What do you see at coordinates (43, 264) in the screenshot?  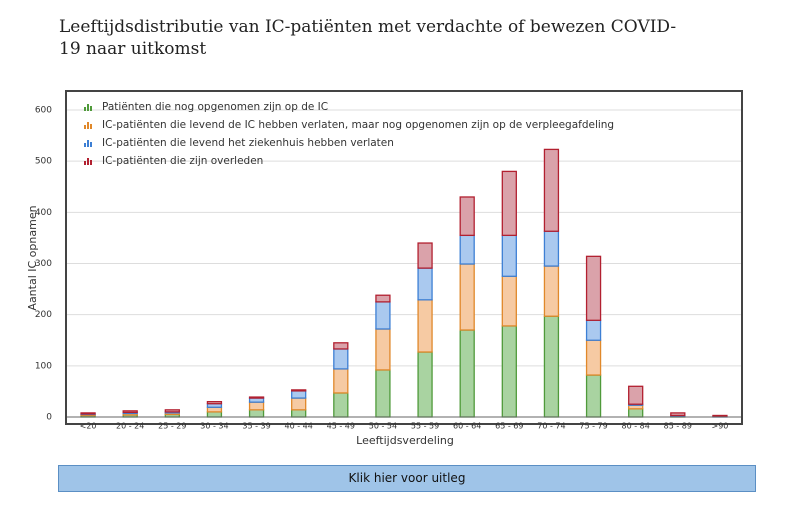 I see `y-tick-label: 300` at bounding box center [43, 264].